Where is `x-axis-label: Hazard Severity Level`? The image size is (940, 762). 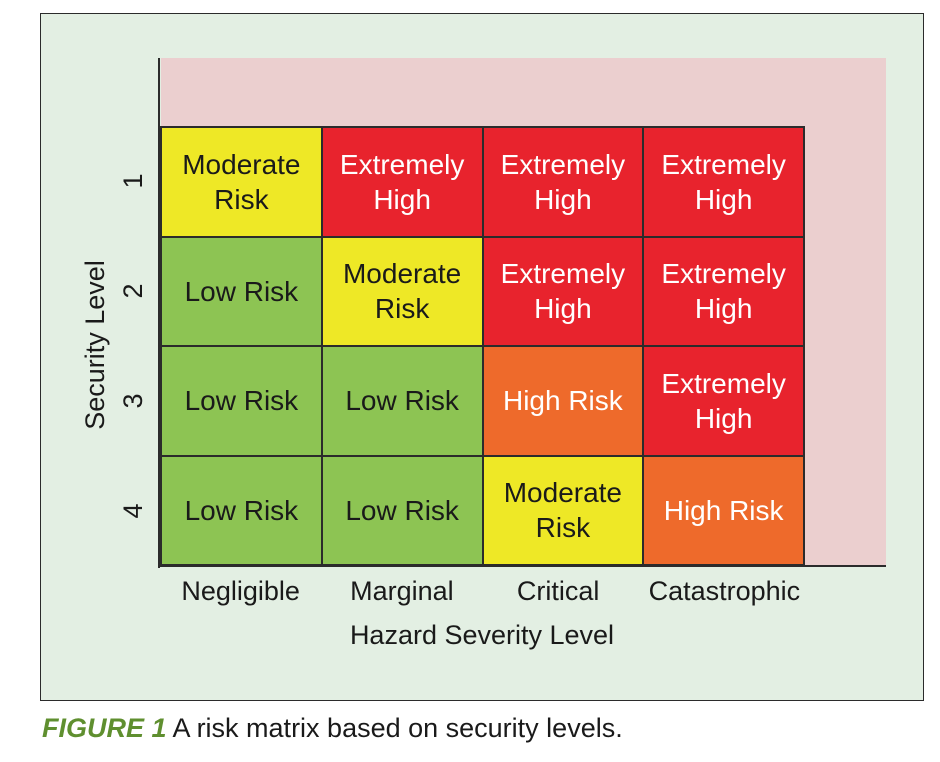 x-axis-label: Hazard Severity Level is located at coordinates (482, 635).